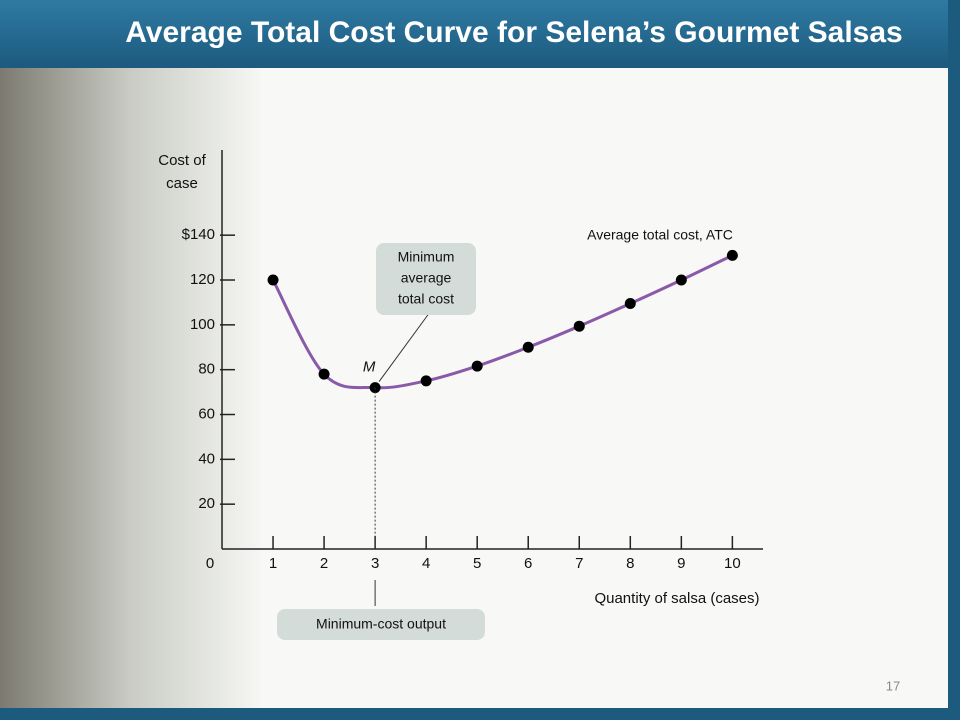 Image resolution: width=960 pixels, height=725 pixels. What do you see at coordinates (273, 563) in the screenshot?
I see `x-tick-label: 1` at bounding box center [273, 563].